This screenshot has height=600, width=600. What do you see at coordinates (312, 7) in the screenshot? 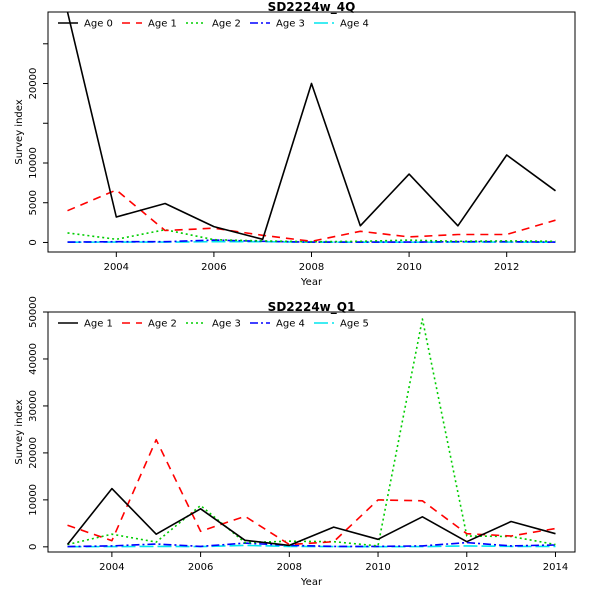
I see `chart-title: SD2224w_4Q` at bounding box center [312, 7].